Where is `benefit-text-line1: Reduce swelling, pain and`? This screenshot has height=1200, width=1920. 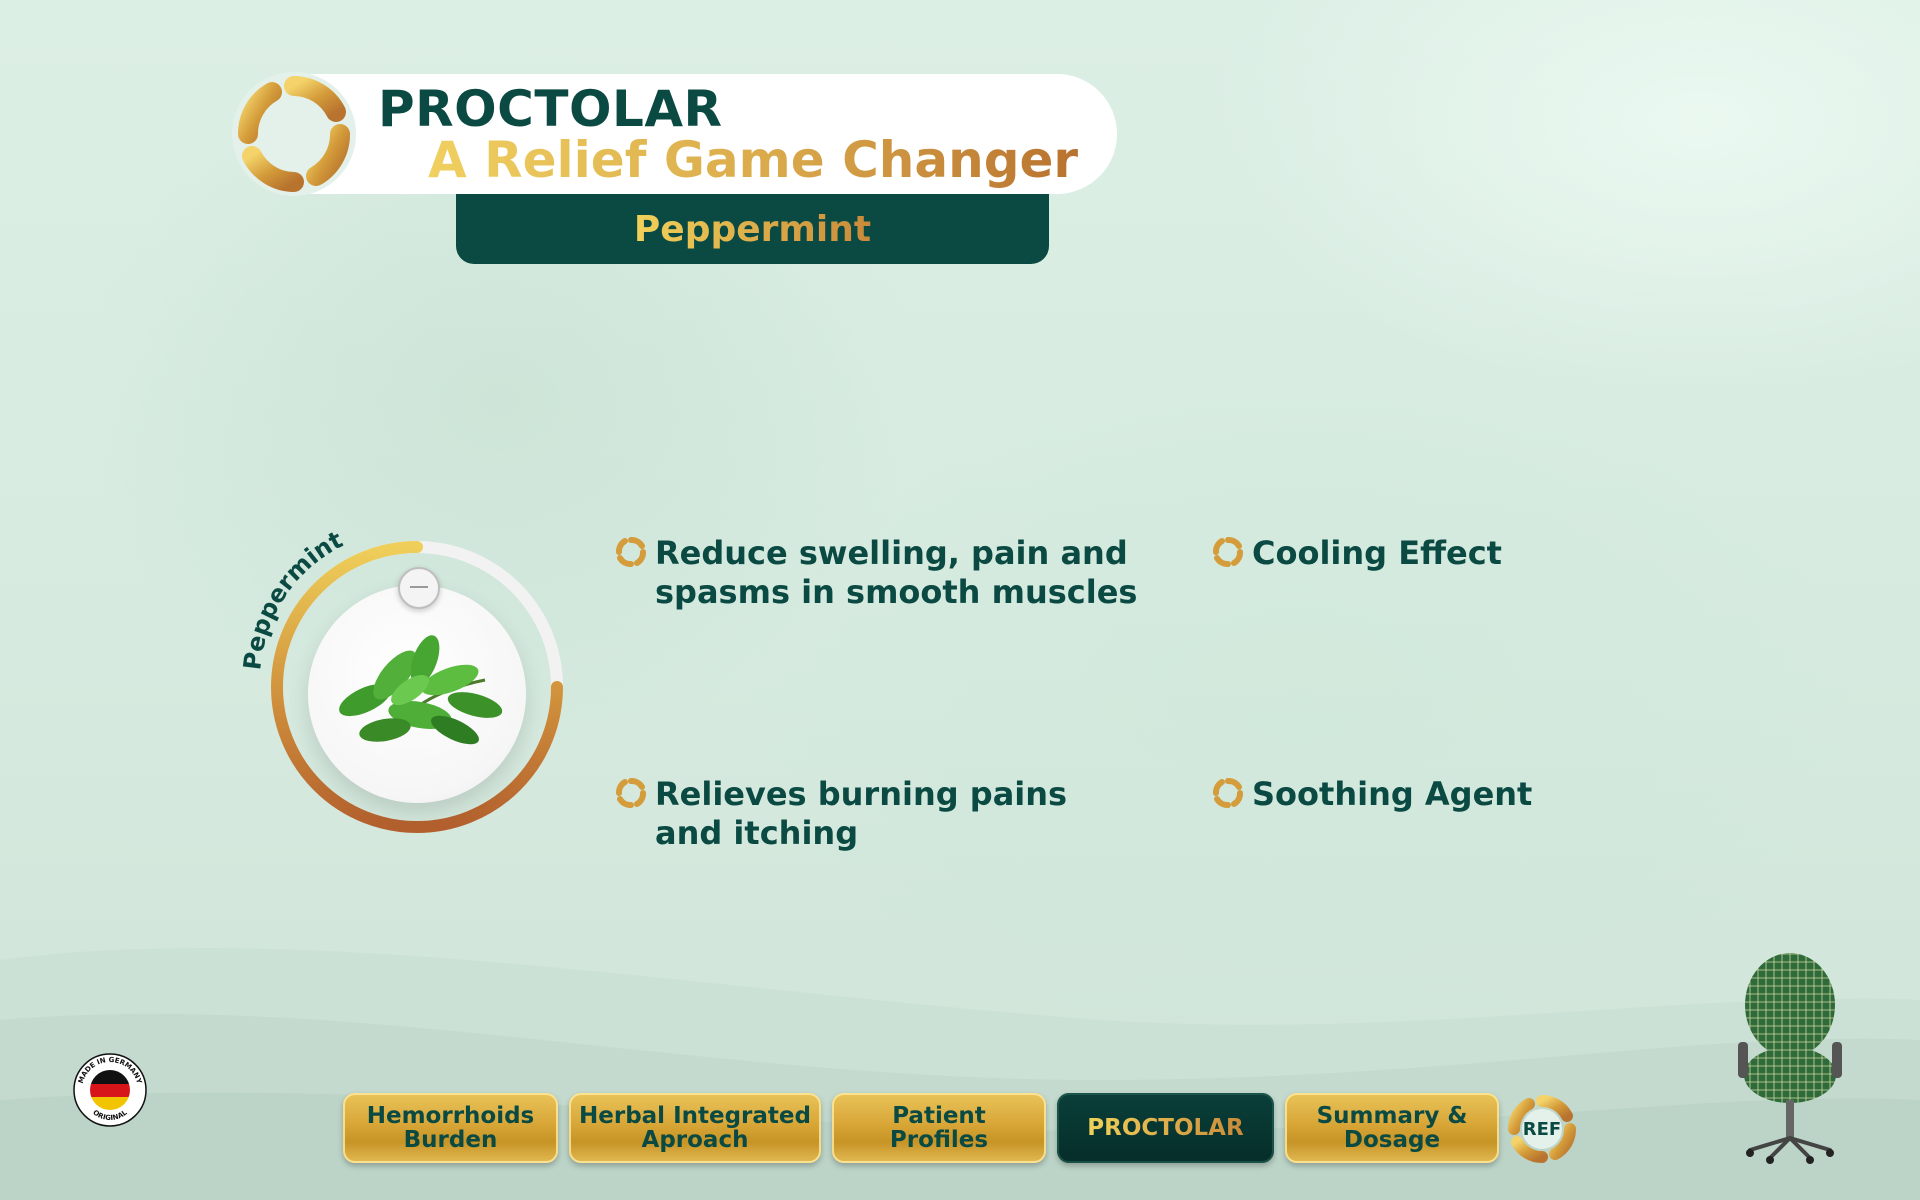
benefit-text-line1: Reduce swelling, pain and is located at coordinates (891, 553).